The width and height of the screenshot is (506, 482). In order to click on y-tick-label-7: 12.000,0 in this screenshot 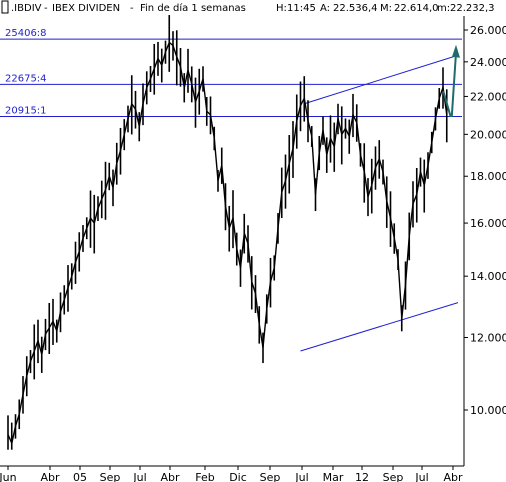, I will do `click(488, 337)`.